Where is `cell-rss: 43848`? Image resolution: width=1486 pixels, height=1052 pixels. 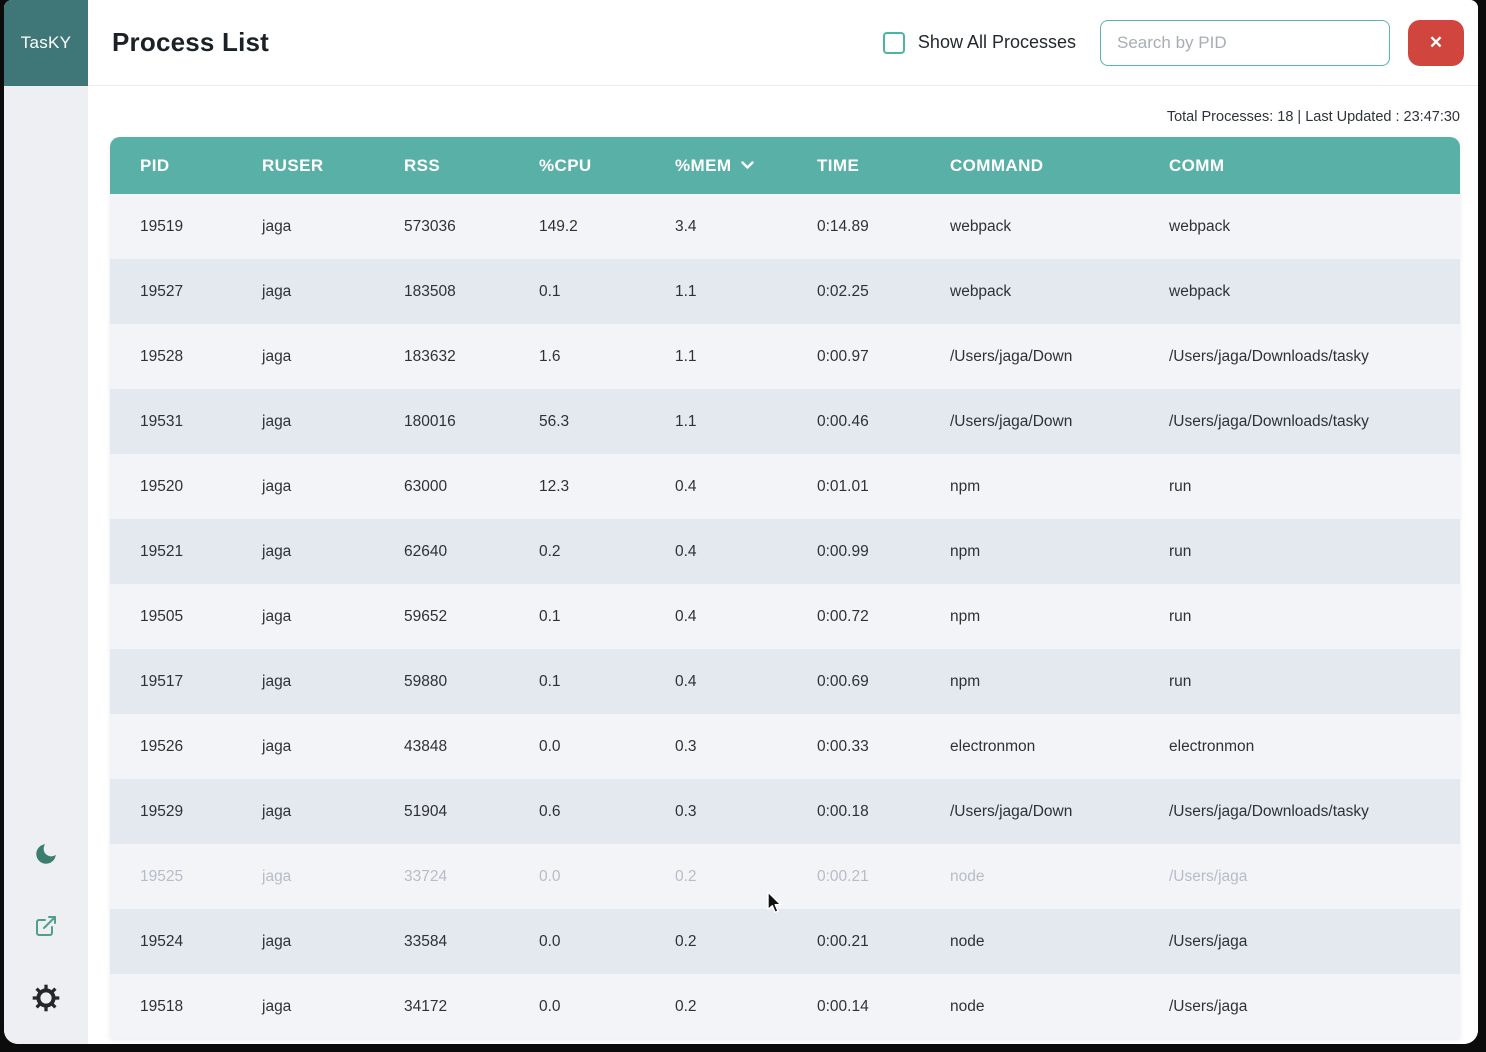
cell-rss: 43848 is located at coordinates (426, 746).